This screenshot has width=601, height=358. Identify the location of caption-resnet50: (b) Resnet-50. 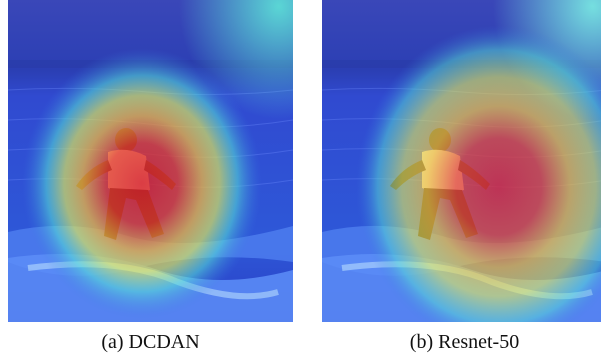
(464, 342).